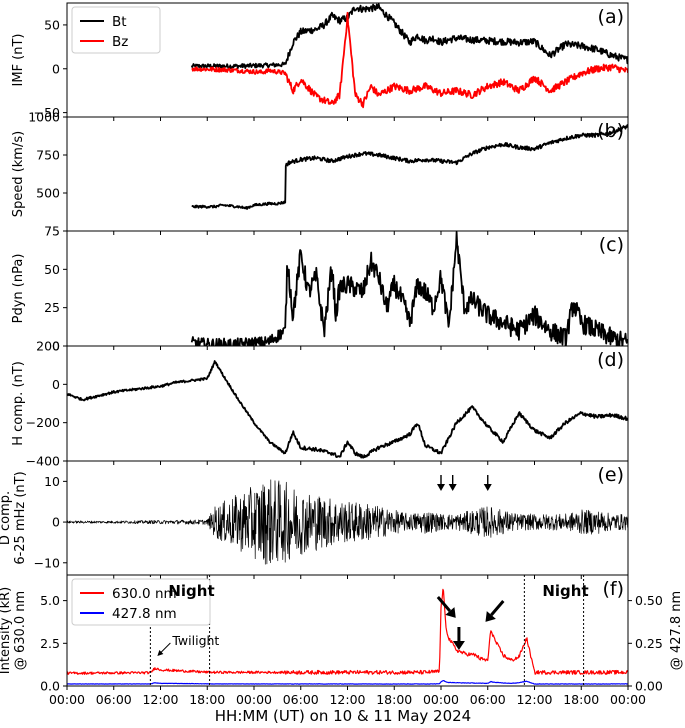  What do you see at coordinates (18, 403) in the screenshot?
I see `y-axis-label: H comp. (nT)` at bounding box center [18, 403].